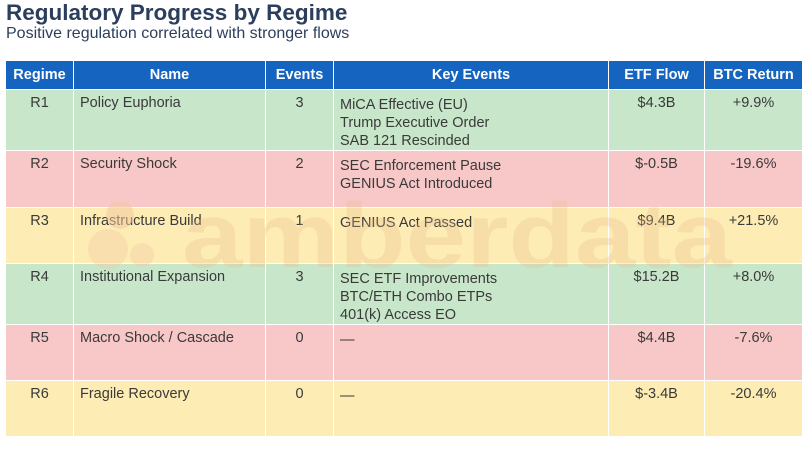  What do you see at coordinates (299, 179) in the screenshot?
I see `events-count-cell: 2` at bounding box center [299, 179].